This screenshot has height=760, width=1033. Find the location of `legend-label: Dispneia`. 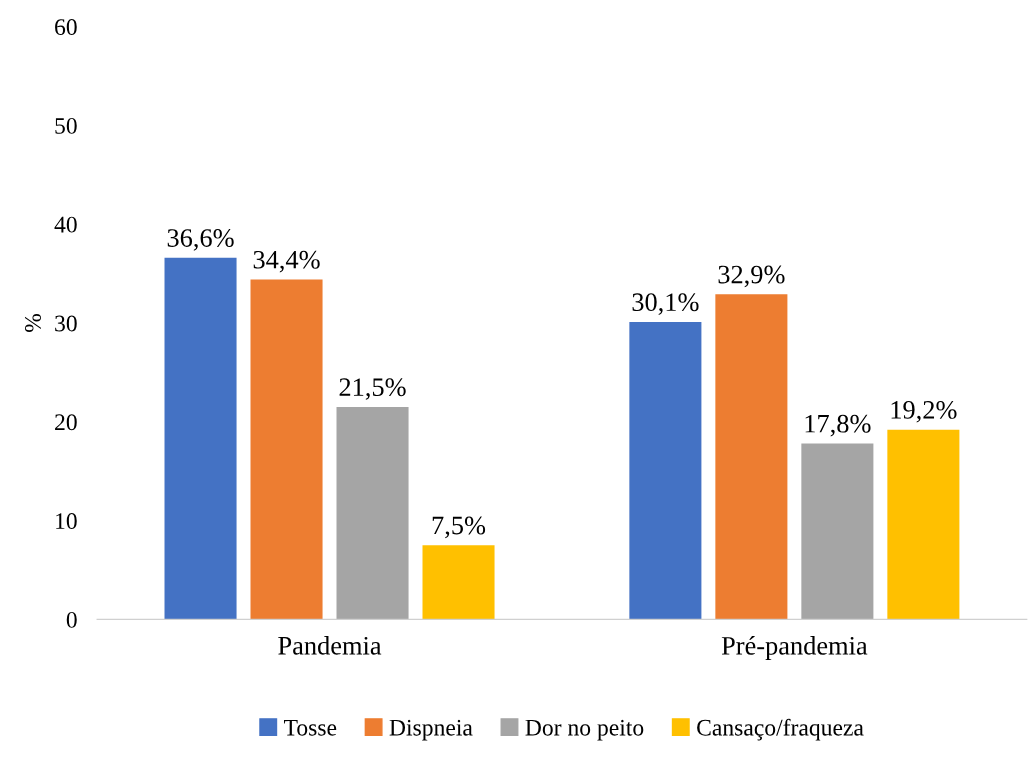

legend-label: Dispneia is located at coordinates (431, 730).